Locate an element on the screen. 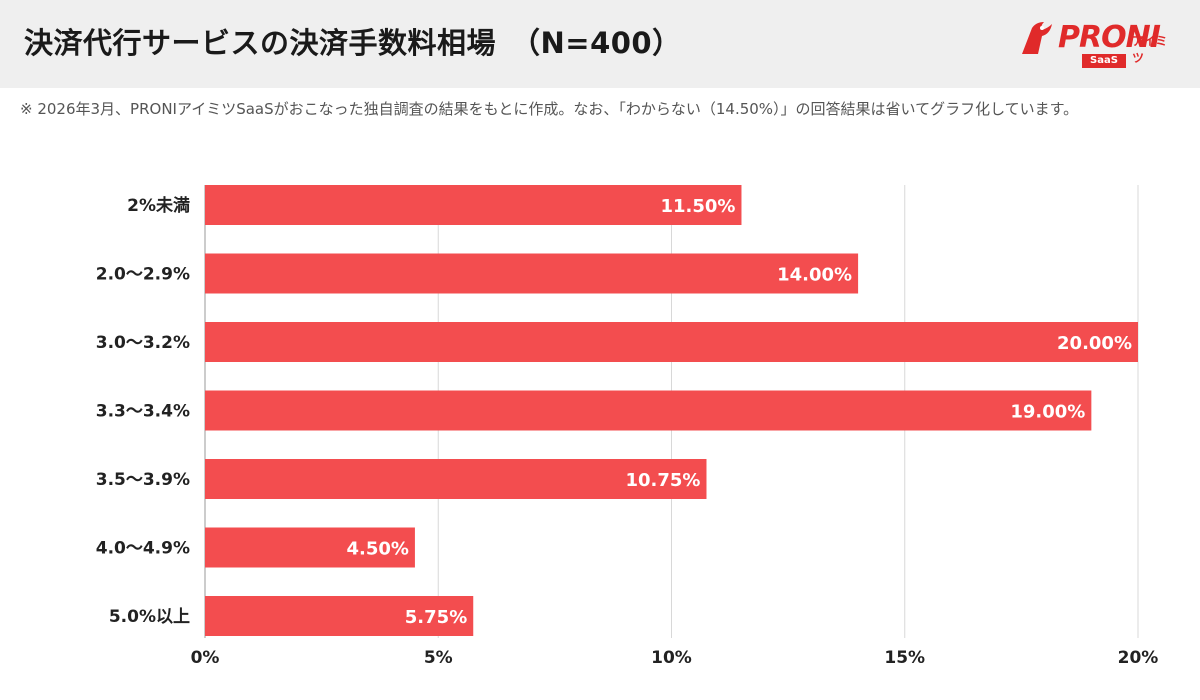 The width and height of the screenshot is (1200, 700). category-label: 3.0〜3.2% is located at coordinates (143, 343).